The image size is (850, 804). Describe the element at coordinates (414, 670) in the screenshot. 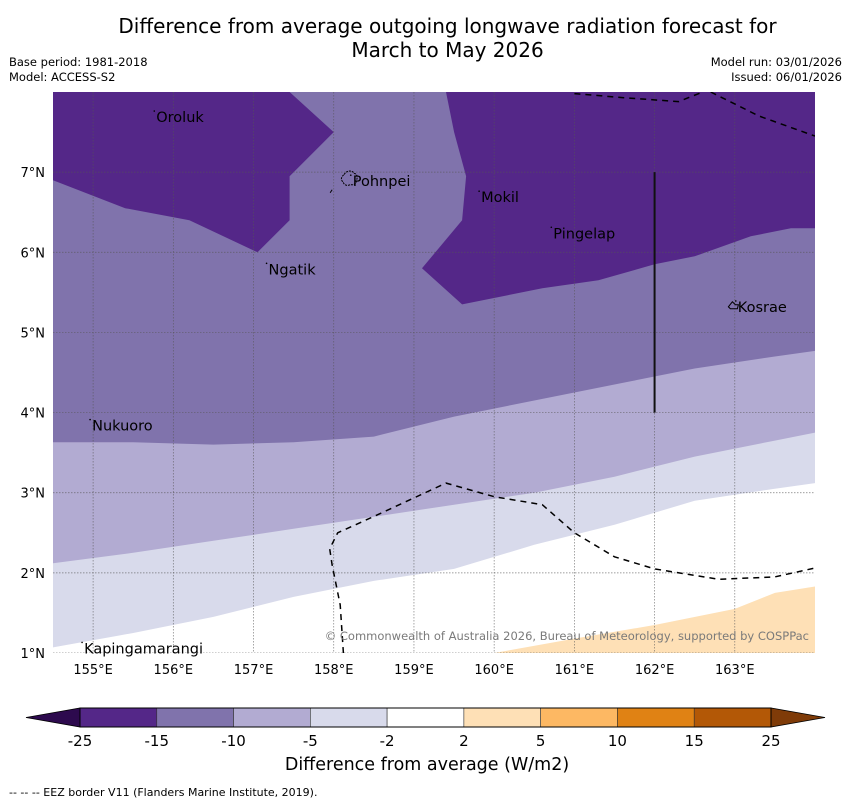

I see `lon-tick-label: 159°E` at that location.